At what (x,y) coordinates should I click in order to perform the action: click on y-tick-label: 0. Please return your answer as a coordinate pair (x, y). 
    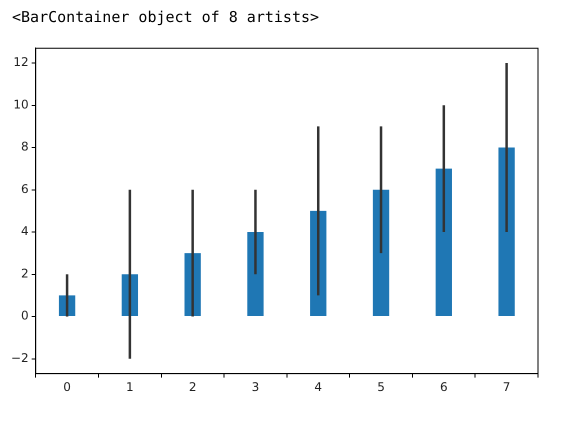
    Looking at the image, I should click on (25, 315).